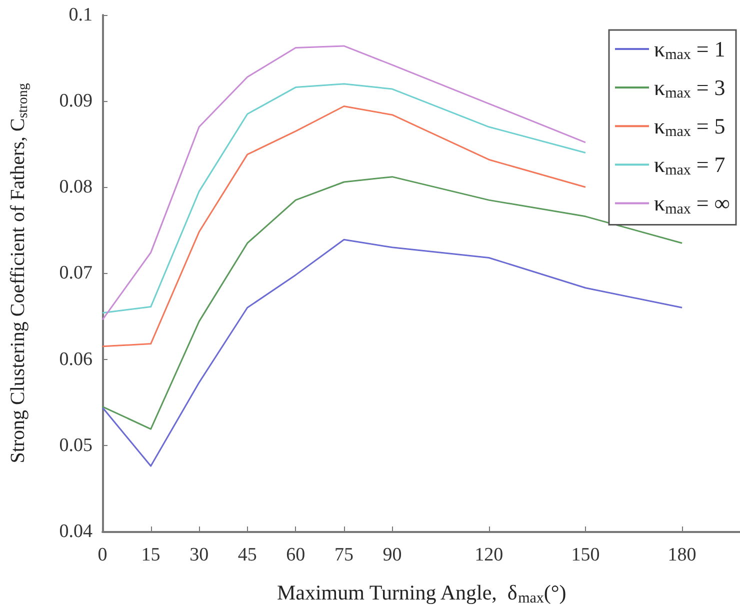  What do you see at coordinates (344, 555) in the screenshot?
I see `x-tick-label: 75` at bounding box center [344, 555].